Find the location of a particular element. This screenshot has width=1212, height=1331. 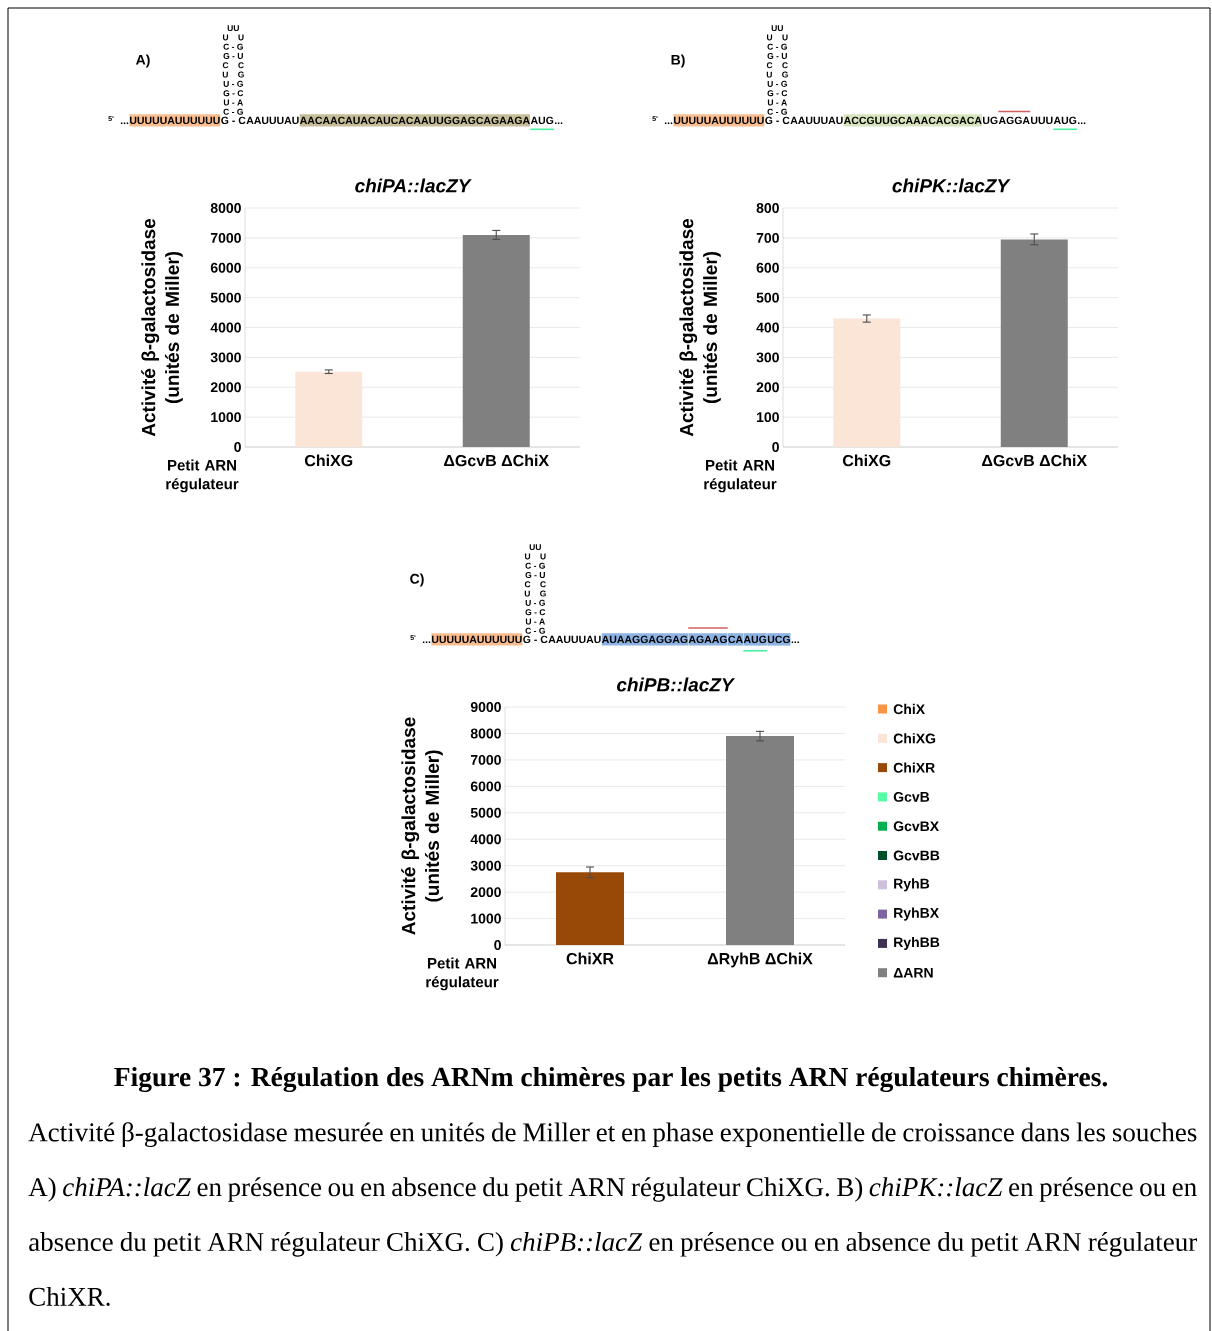

legend-label: RyhBB is located at coordinates (917, 943).